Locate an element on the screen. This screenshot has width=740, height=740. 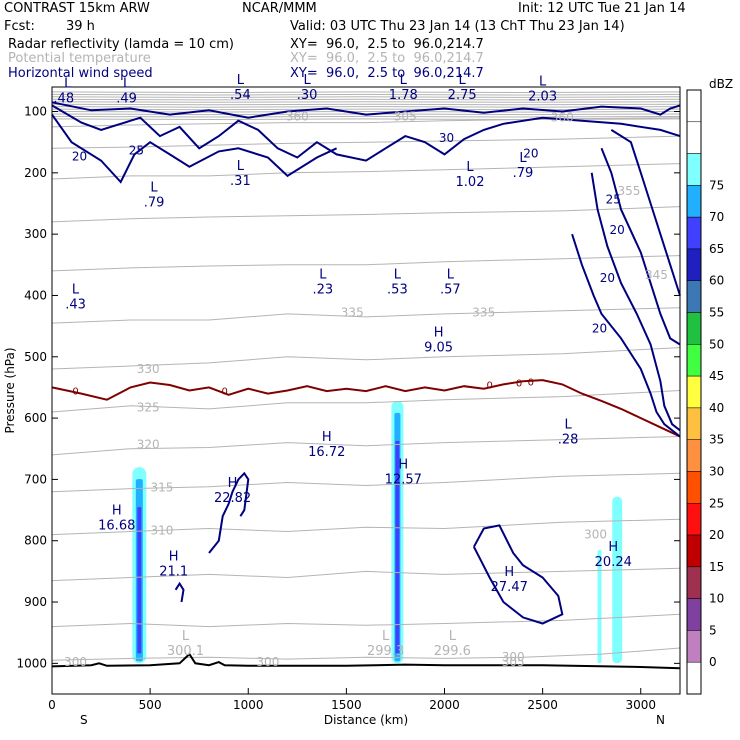
extremum-value: .43 is located at coordinates (75, 305).